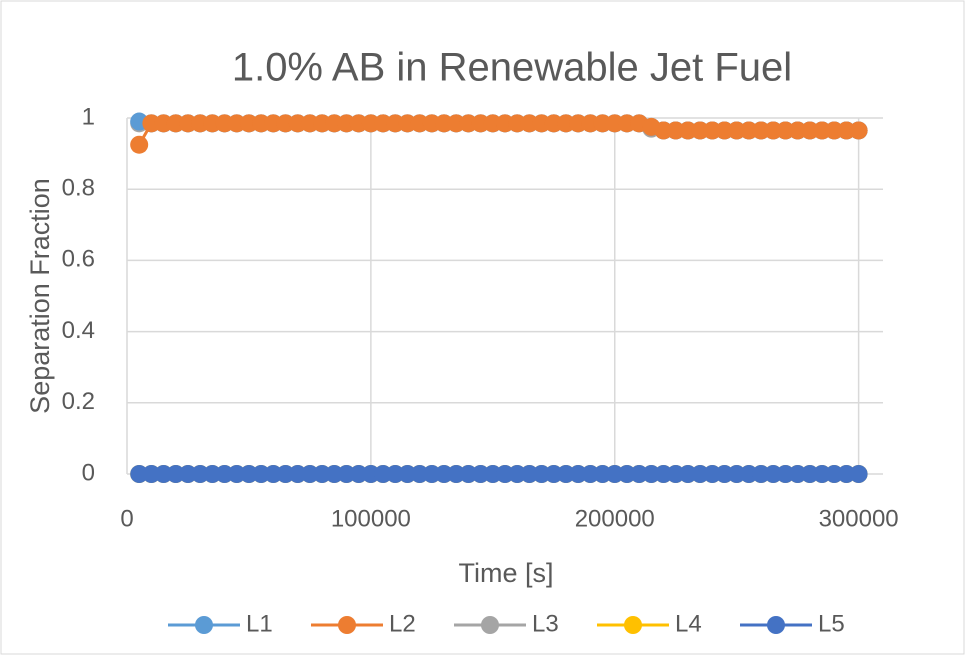 The image size is (965, 655). What do you see at coordinates (371, 518) in the screenshot?
I see `x-tick-label: 100000` at bounding box center [371, 518].